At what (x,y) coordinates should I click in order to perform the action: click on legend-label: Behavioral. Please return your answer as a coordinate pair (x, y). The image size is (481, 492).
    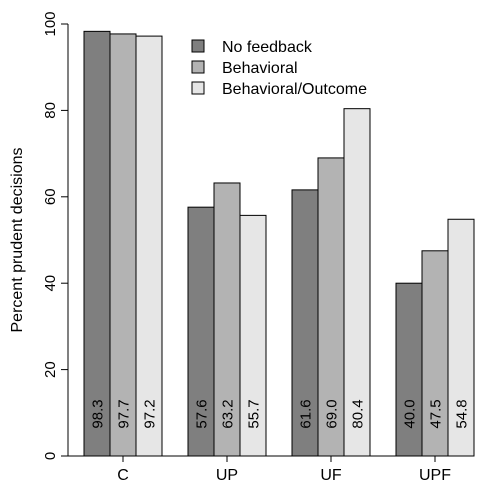
    Looking at the image, I should click on (260, 68).